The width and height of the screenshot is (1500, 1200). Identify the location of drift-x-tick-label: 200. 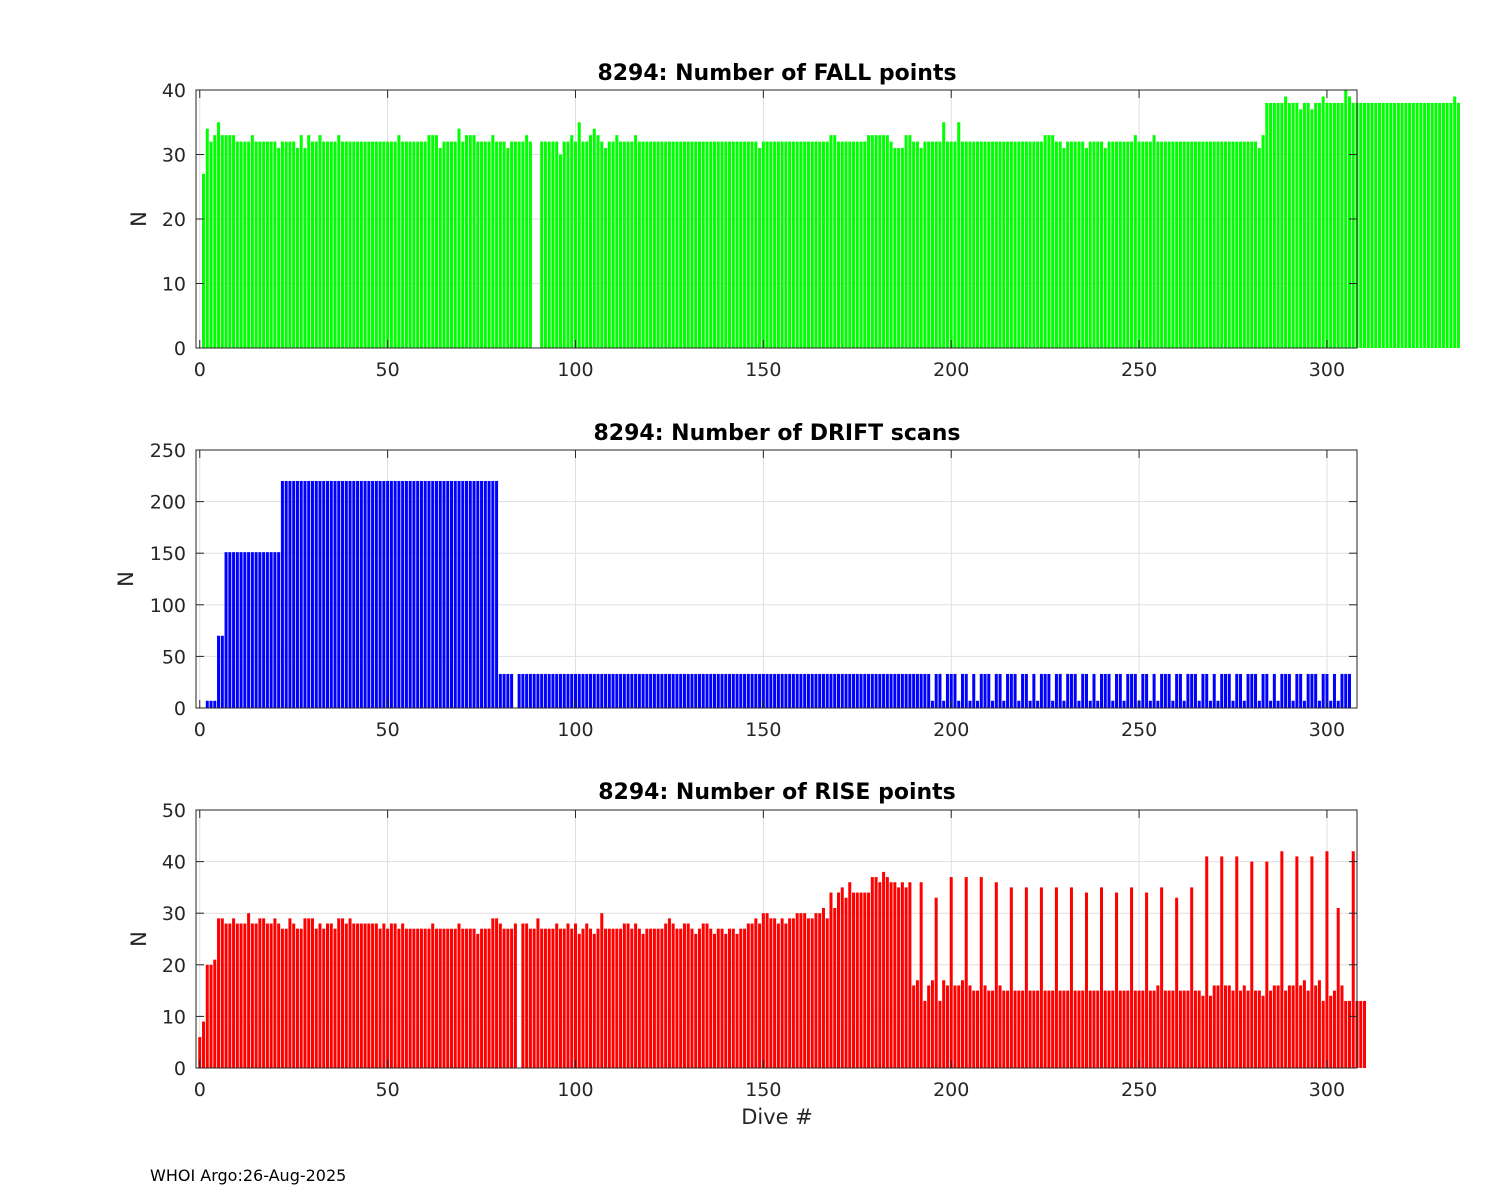
(951, 730).